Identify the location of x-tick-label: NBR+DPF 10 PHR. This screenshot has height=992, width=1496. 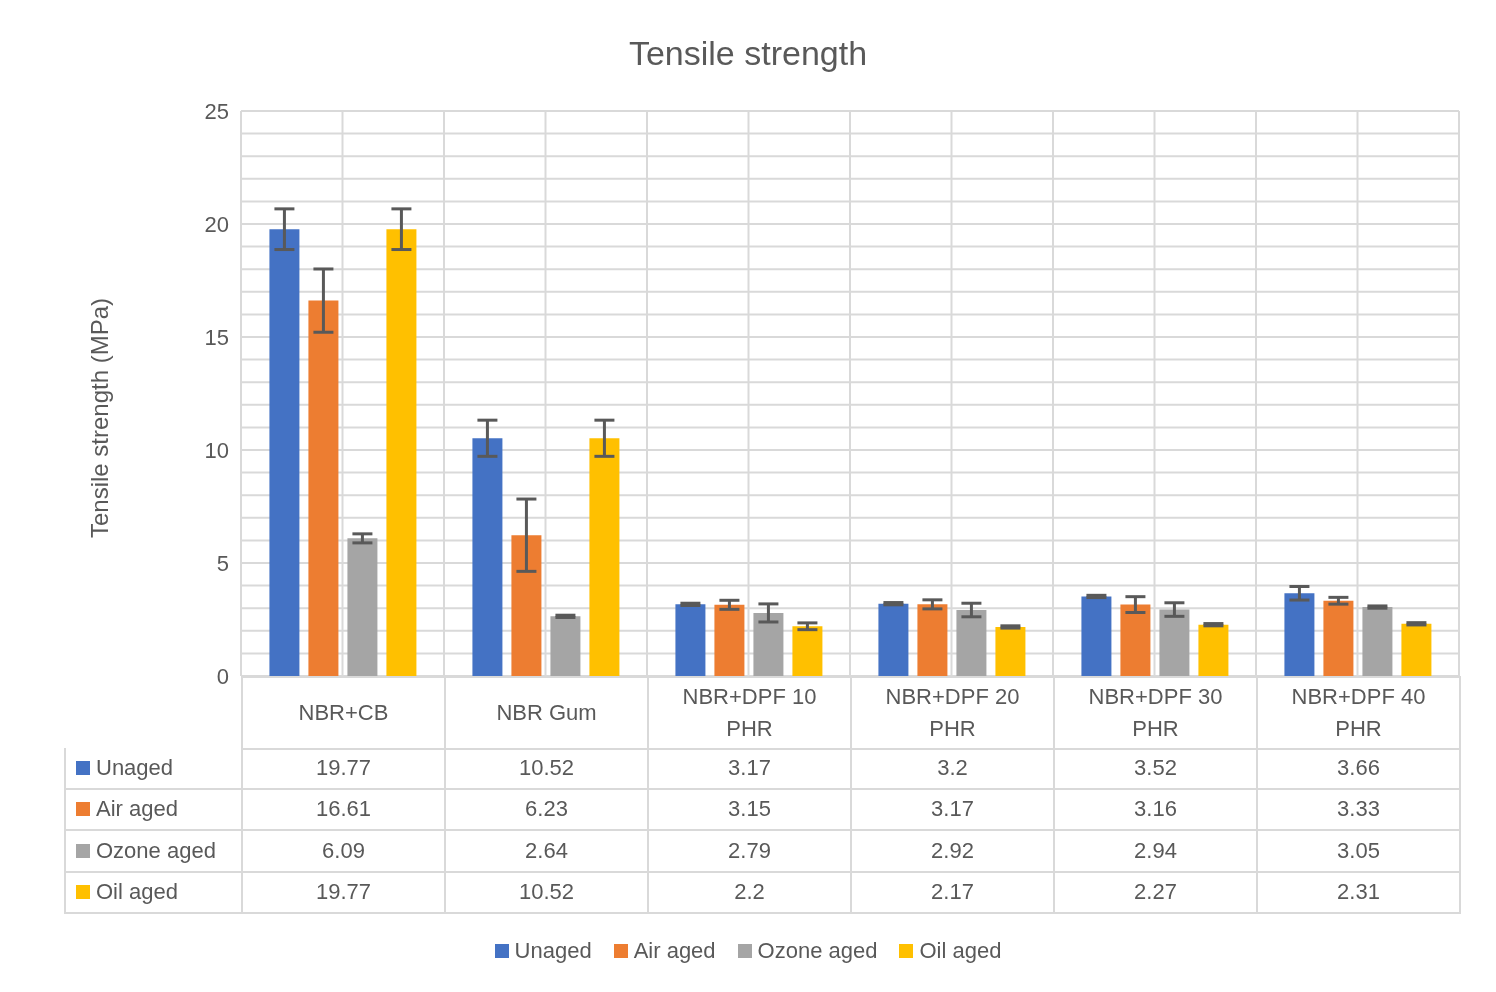
(750, 714).